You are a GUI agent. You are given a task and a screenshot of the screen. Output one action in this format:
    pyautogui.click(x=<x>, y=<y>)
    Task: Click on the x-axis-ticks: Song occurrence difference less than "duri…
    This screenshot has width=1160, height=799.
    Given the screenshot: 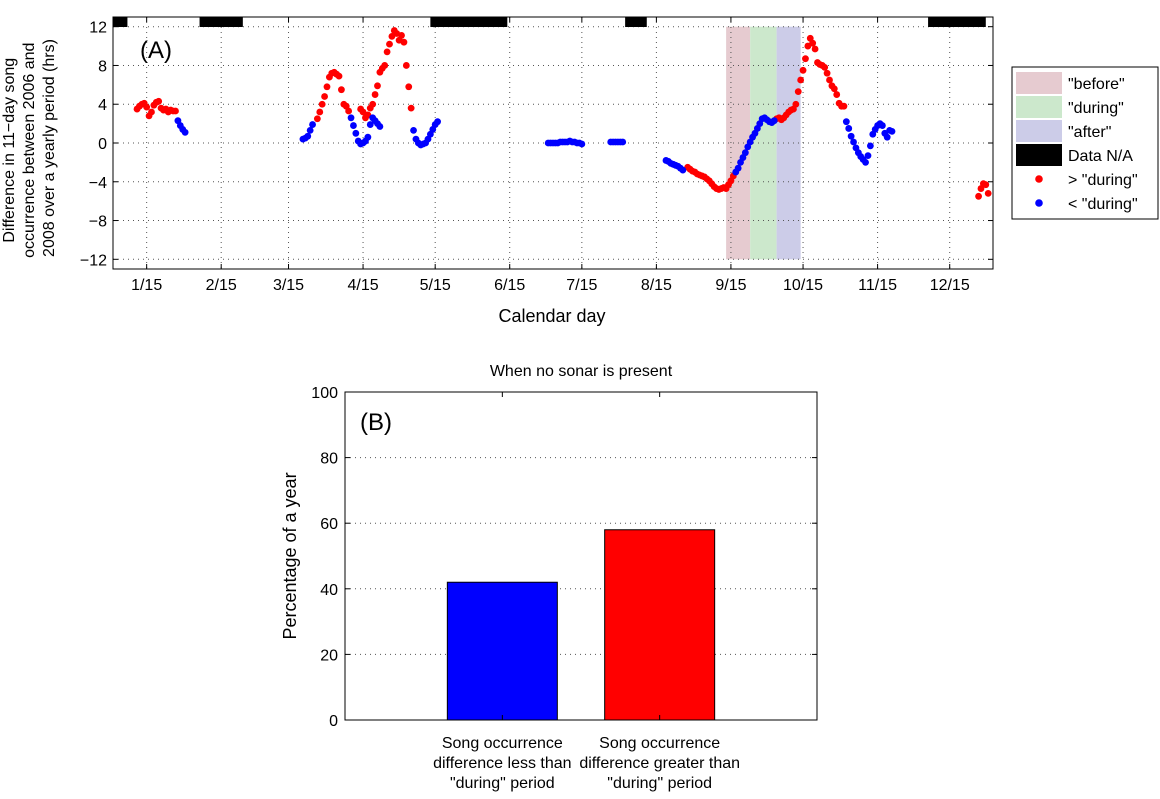 What is the action you would take?
    pyautogui.click(x=586, y=592)
    